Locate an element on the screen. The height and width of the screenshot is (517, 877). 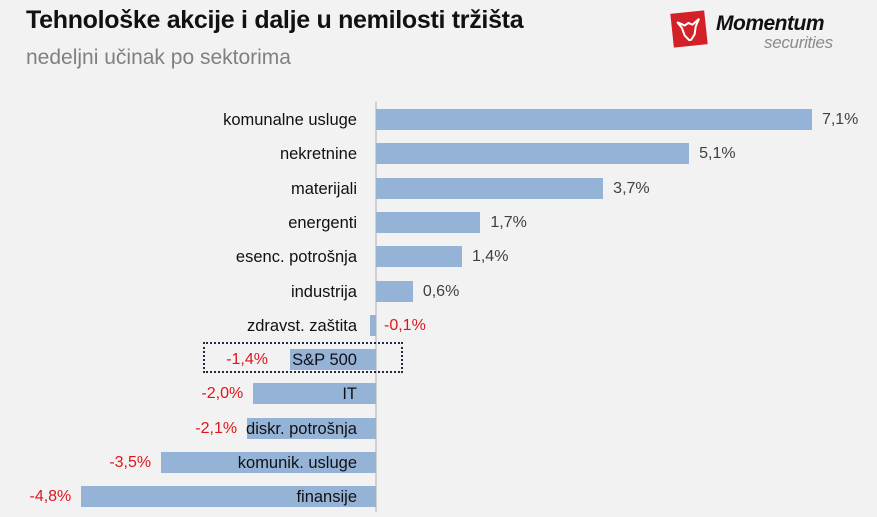
sp500-highlight-box is located at coordinates (303, 357).